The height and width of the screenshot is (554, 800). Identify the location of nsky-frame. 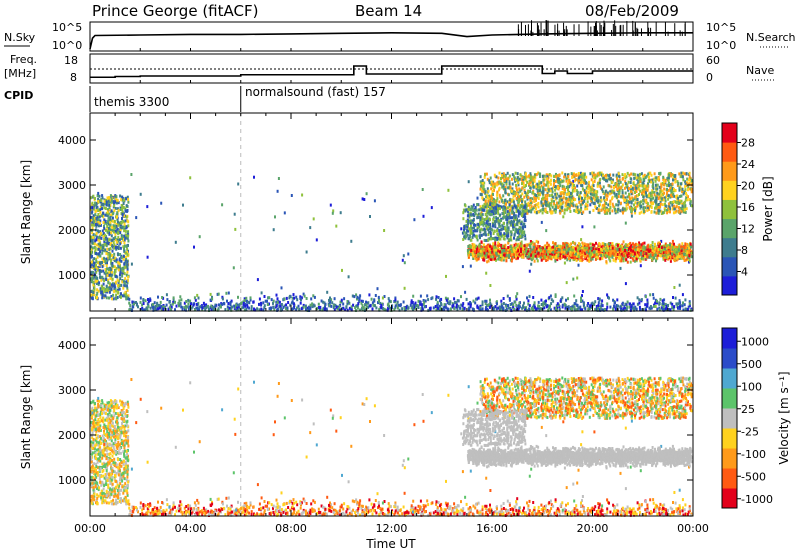
(391, 36).